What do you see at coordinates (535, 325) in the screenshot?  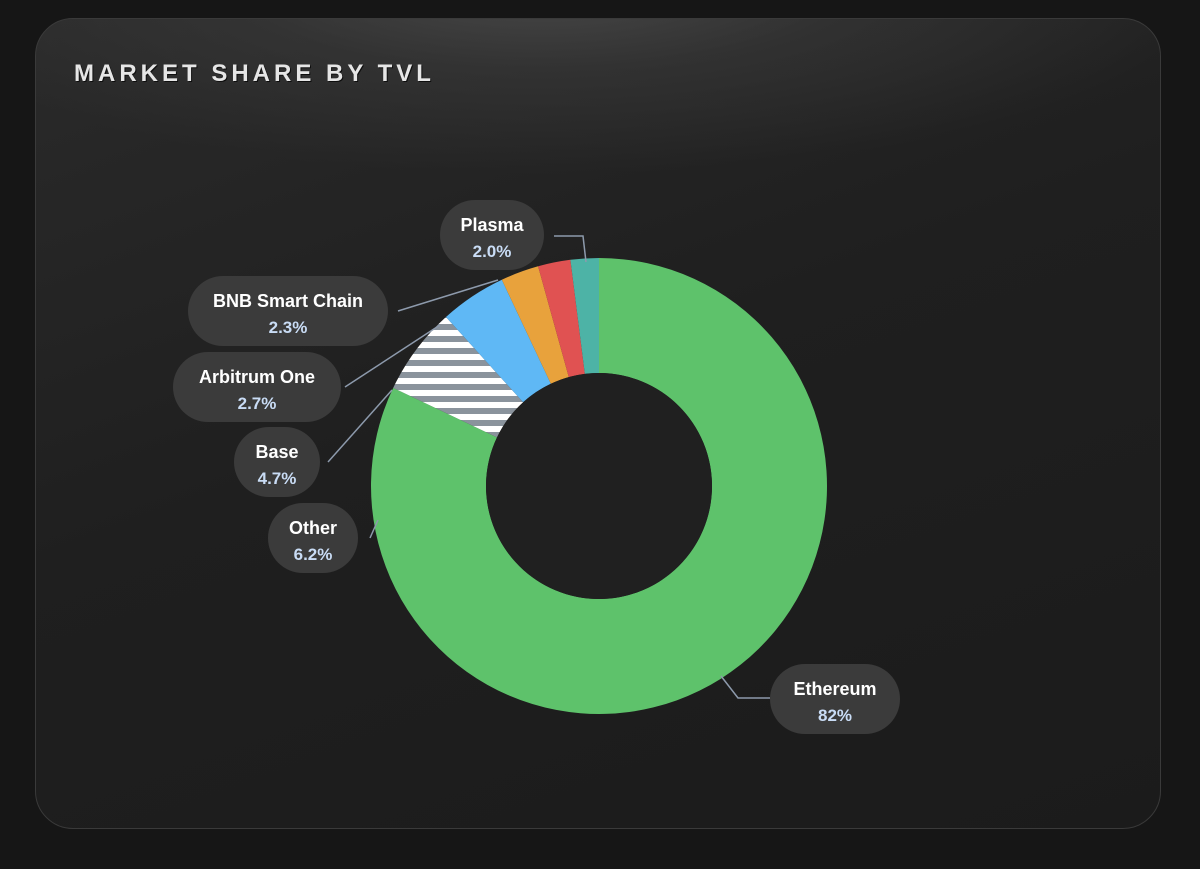 I see `slice-arbitrum-one` at bounding box center [535, 325].